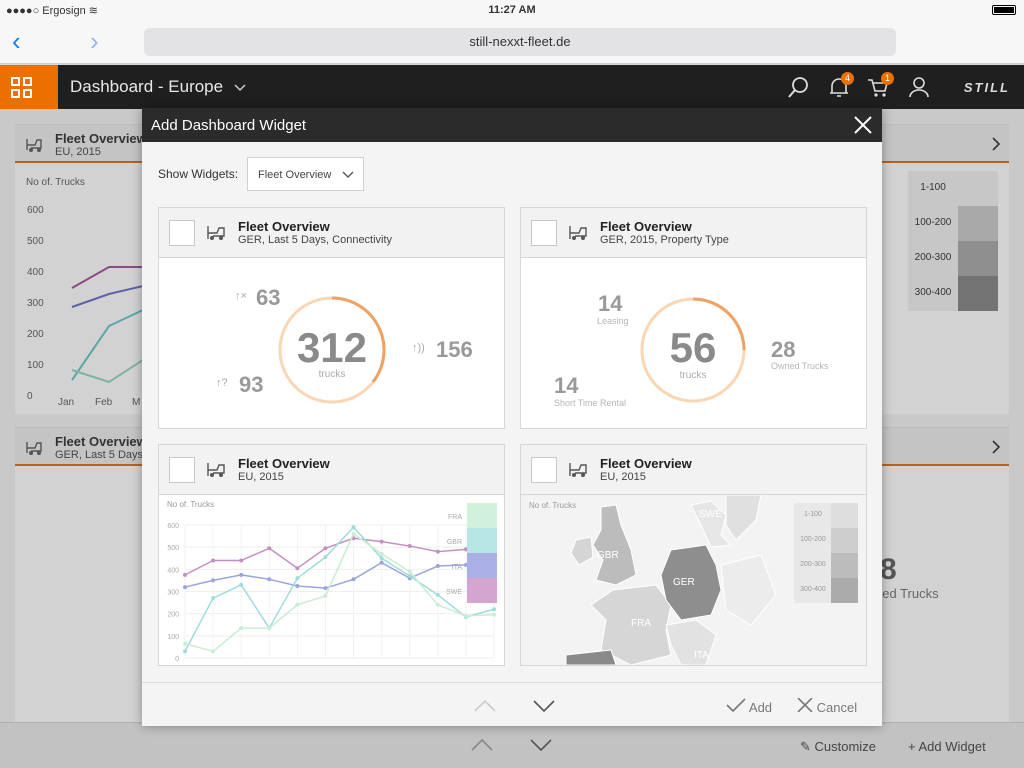 The height and width of the screenshot is (768, 1024). I want to click on stat-rental-label: Short Time Rental, so click(590, 403).